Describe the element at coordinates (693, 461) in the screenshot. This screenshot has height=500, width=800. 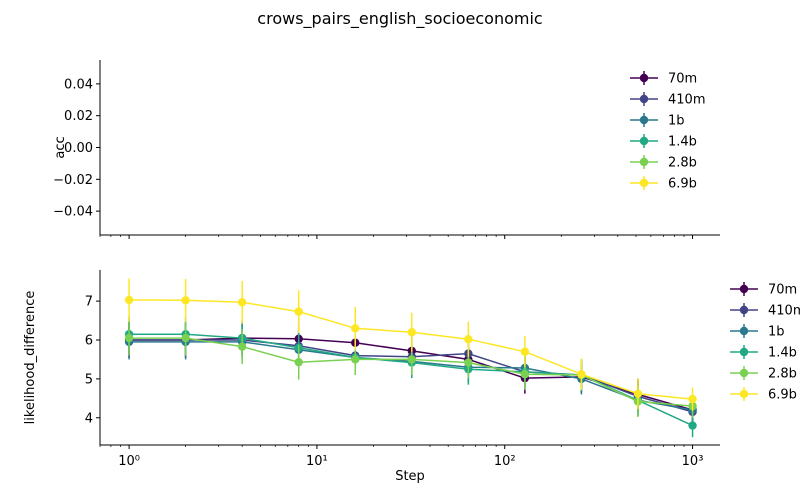
I see `x-tick-label: 10³` at that location.